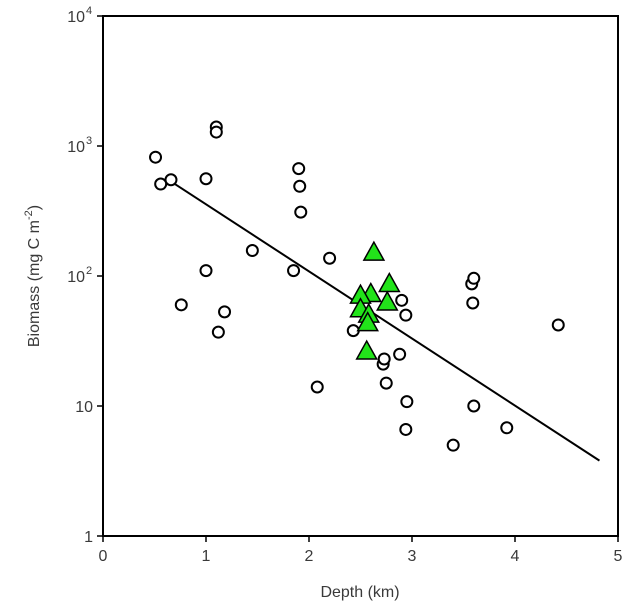 This screenshot has width=627, height=604. I want to click on x-tick-label: 0, so click(103, 556).